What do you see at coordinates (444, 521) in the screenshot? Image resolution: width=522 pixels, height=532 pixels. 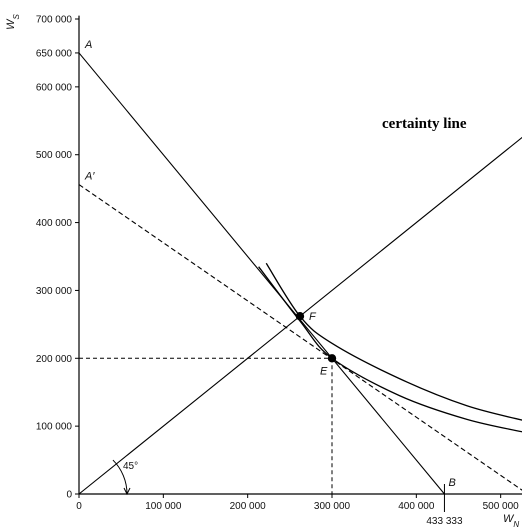 I see `x-extra-tick-label: 433 333` at bounding box center [444, 521].